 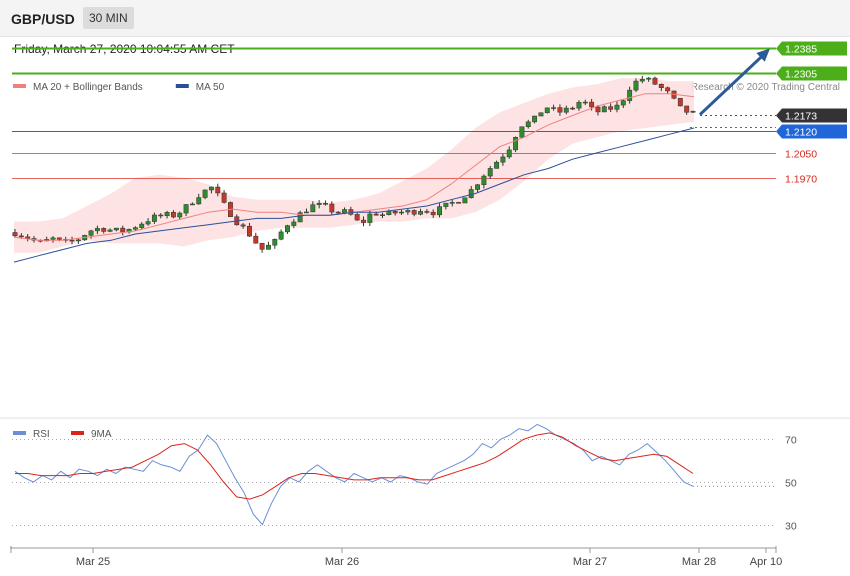 I want to click on timeframe-button: 30 MIN, so click(x=108, y=18).